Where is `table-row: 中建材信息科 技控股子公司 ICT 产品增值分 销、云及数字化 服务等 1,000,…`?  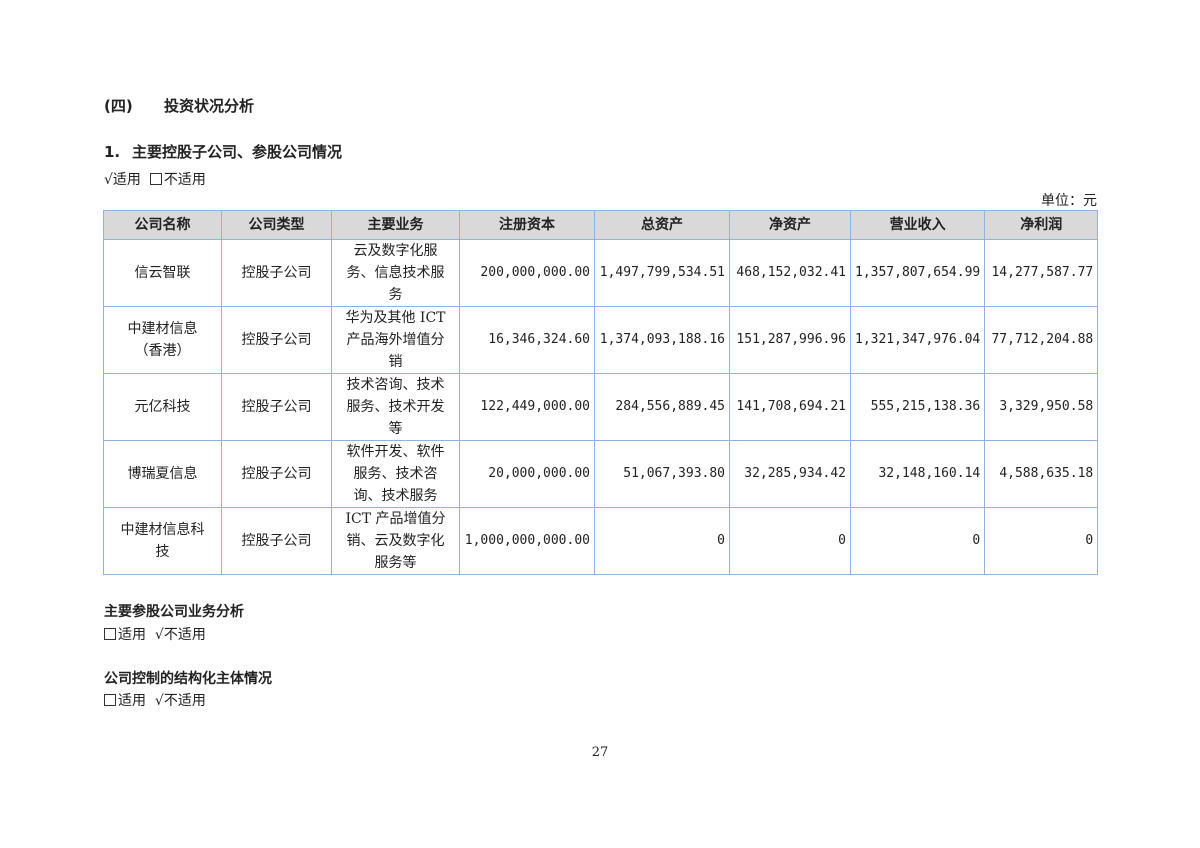 table-row: 中建材信息科 技控股子公司 ICT 产品增值分 销、云及数字化 服务等 1,000,… is located at coordinates (601, 541).